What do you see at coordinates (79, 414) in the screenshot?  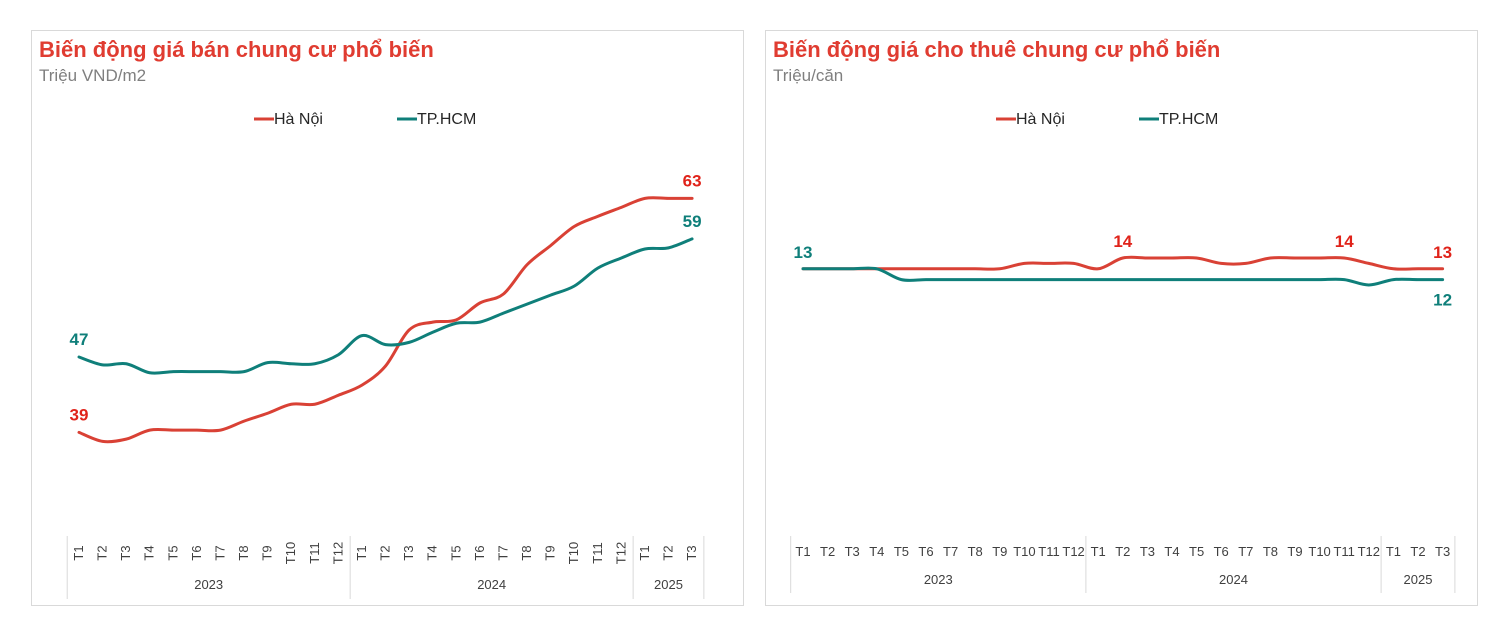 I see `data-label: 39` at bounding box center [79, 414].